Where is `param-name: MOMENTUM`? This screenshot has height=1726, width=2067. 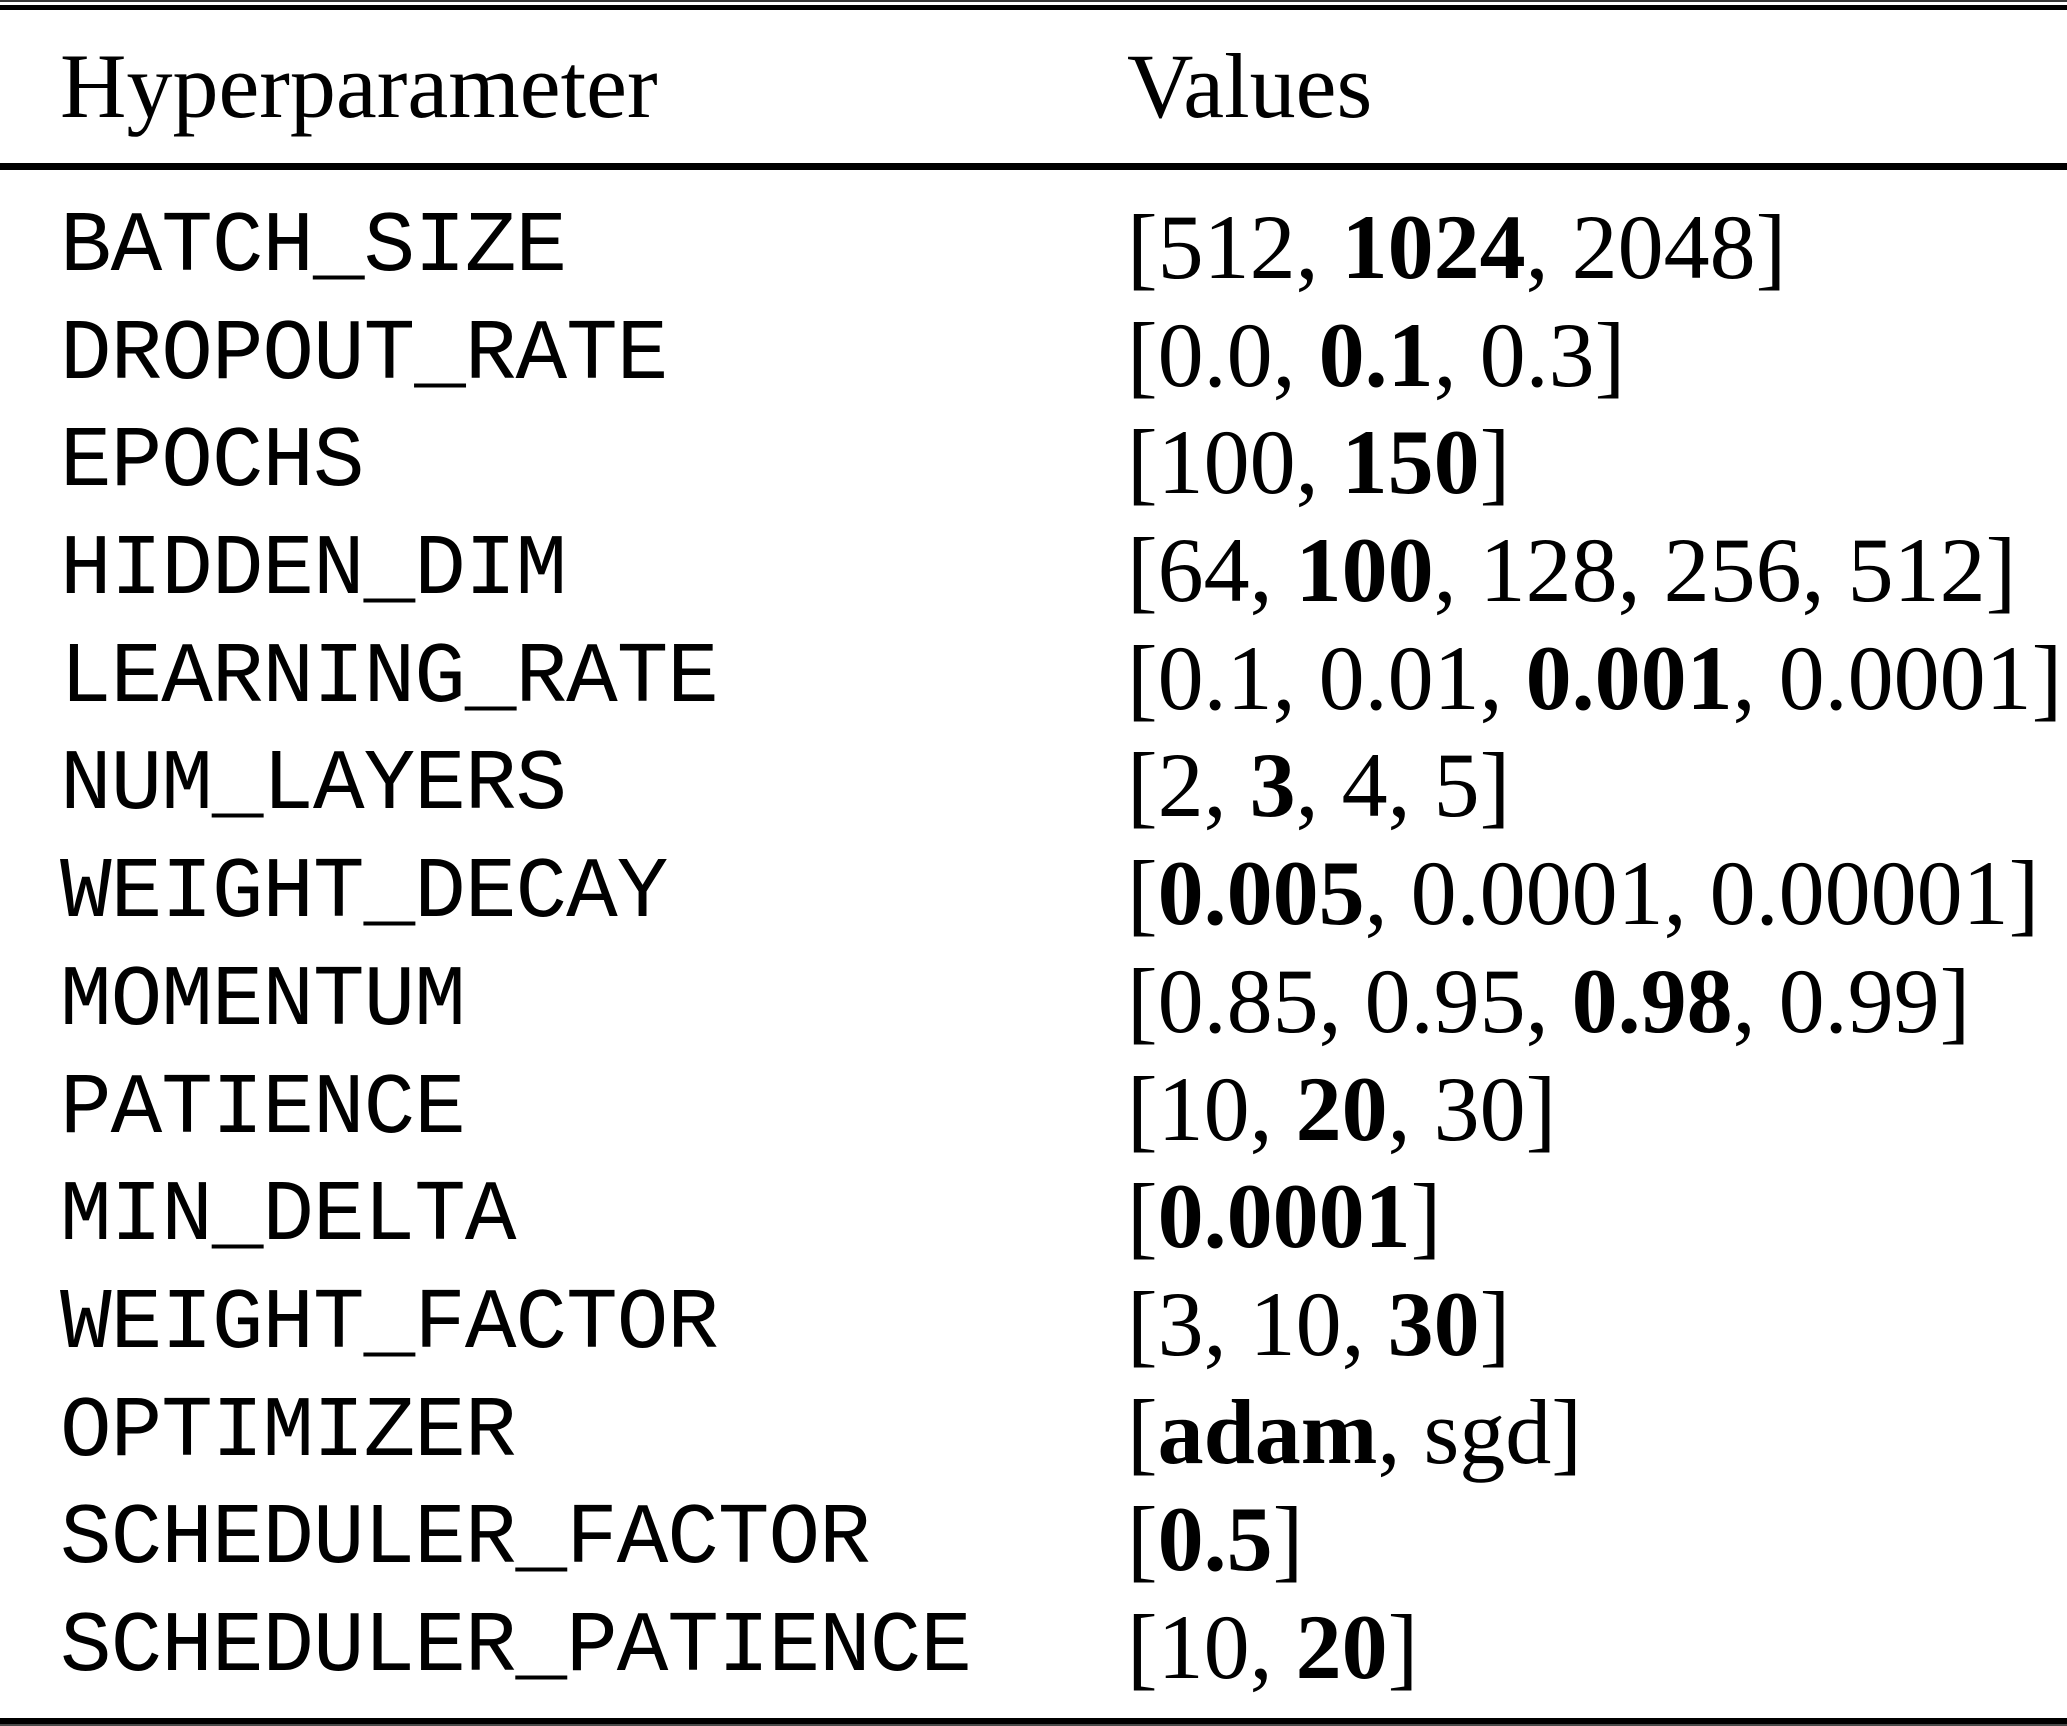
param-name: MOMENTUM is located at coordinates (263, 1000).